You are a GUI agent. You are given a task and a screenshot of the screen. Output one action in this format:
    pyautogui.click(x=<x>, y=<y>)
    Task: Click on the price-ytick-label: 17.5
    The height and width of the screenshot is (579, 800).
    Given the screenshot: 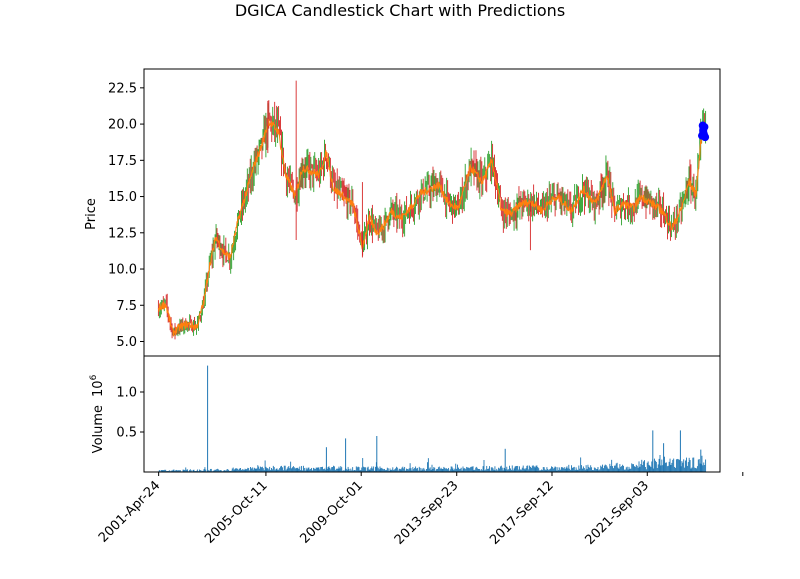 What is the action you would take?
    pyautogui.click(x=122, y=161)
    